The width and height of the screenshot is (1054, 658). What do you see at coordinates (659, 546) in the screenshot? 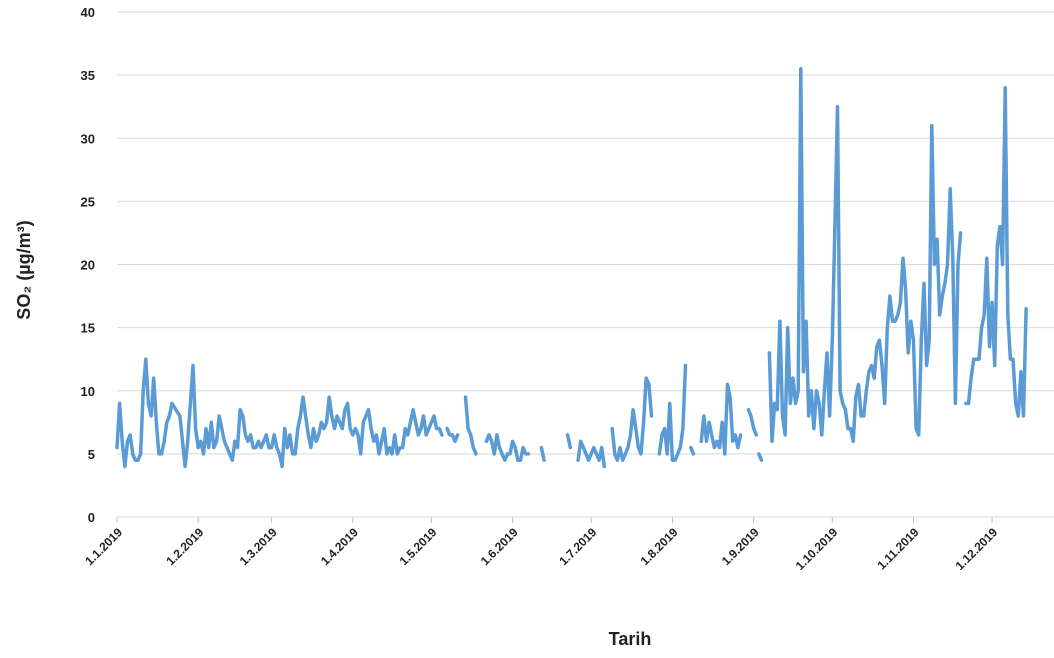
I see `x-tick-label: 1.8.2019` at bounding box center [659, 546].